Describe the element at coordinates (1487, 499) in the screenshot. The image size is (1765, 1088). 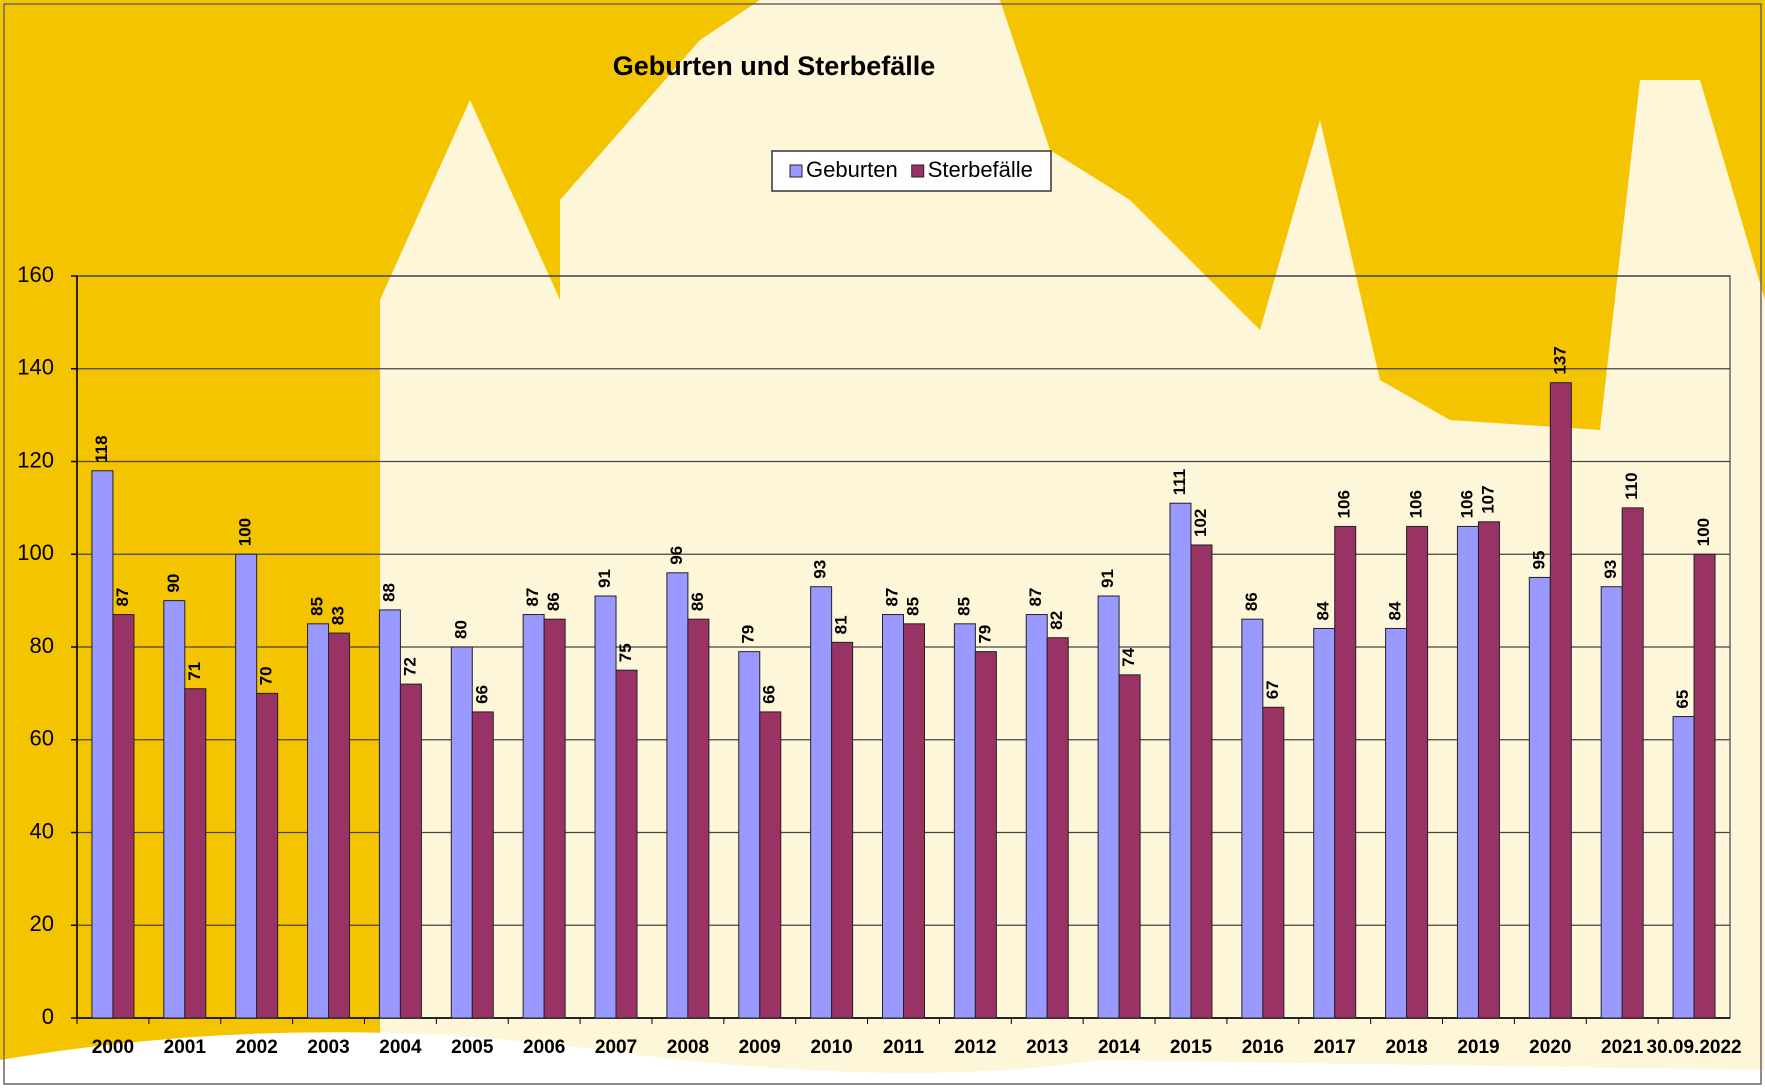
I see `value-label: 107` at that location.